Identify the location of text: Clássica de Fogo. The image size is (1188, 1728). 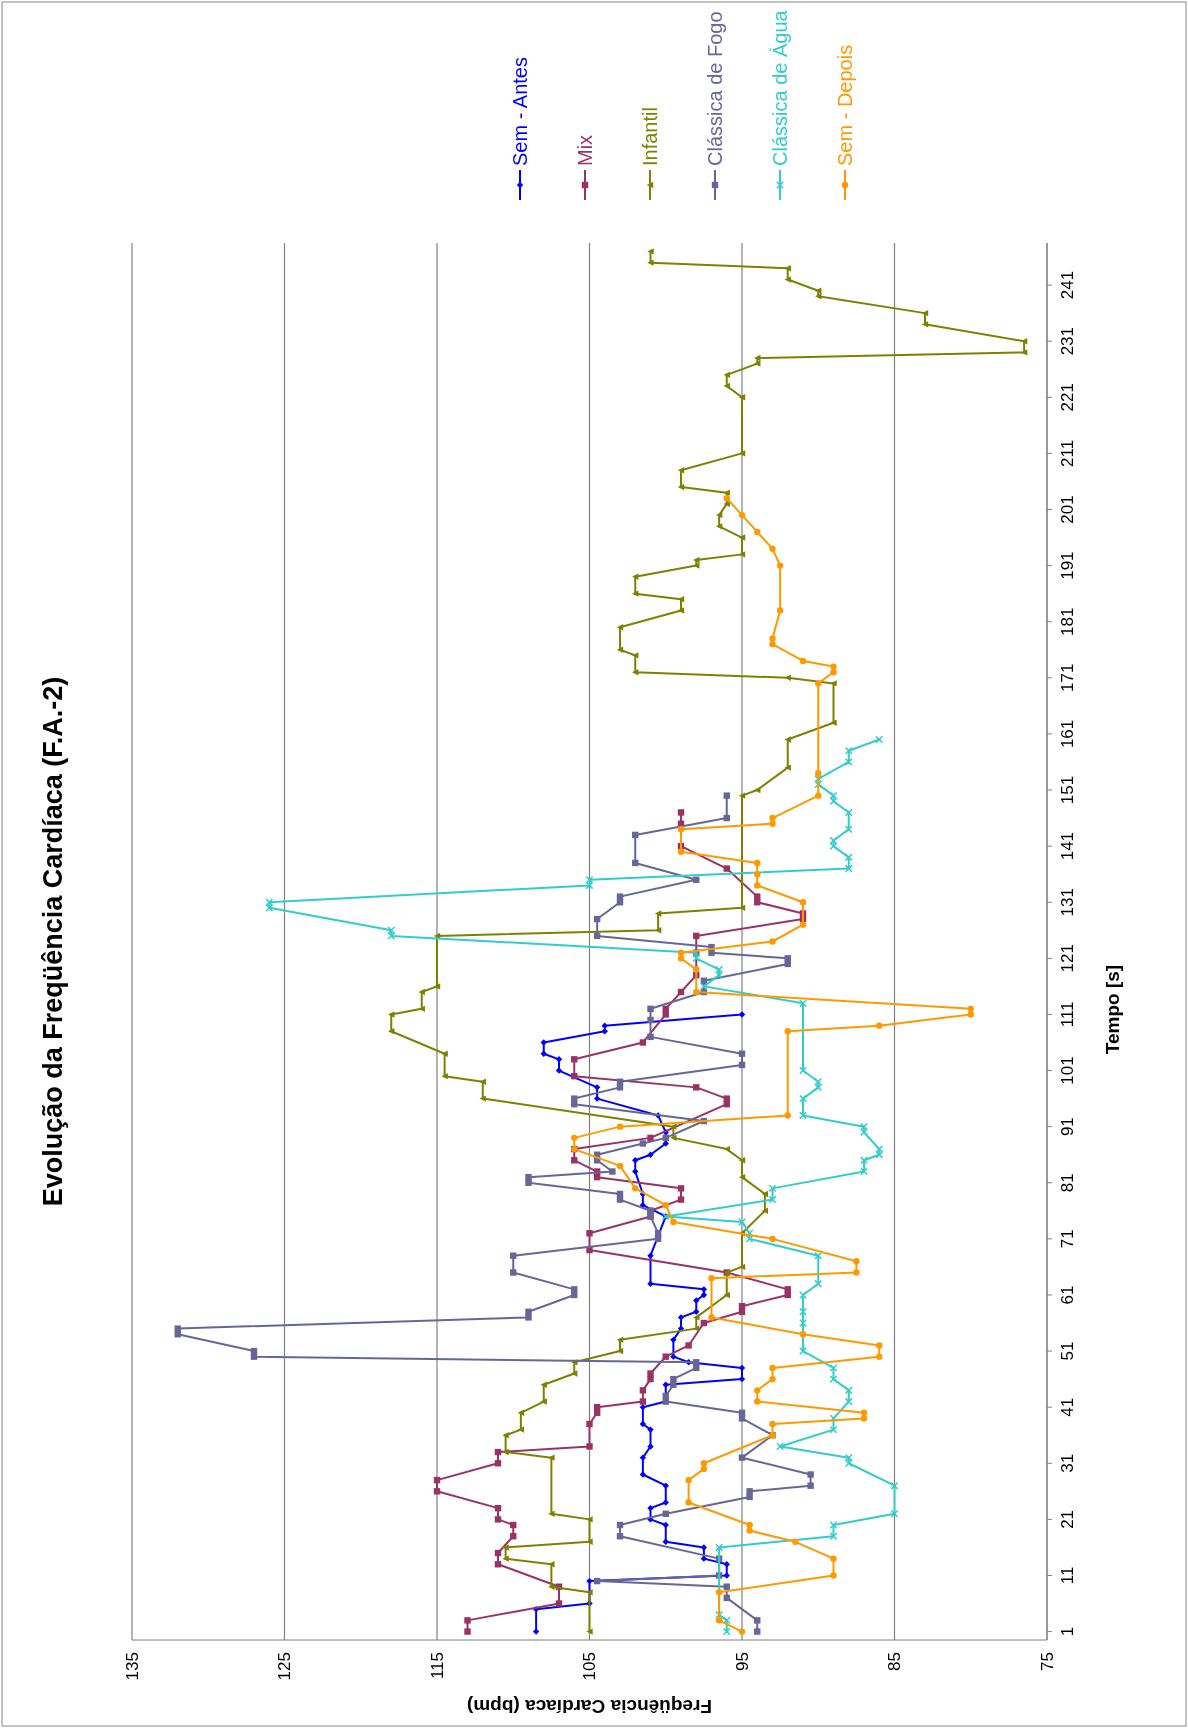
(715, 88).